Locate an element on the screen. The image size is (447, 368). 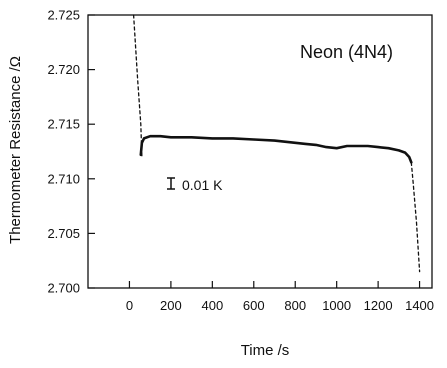
x-tick-label: 600 is located at coordinates (254, 305).